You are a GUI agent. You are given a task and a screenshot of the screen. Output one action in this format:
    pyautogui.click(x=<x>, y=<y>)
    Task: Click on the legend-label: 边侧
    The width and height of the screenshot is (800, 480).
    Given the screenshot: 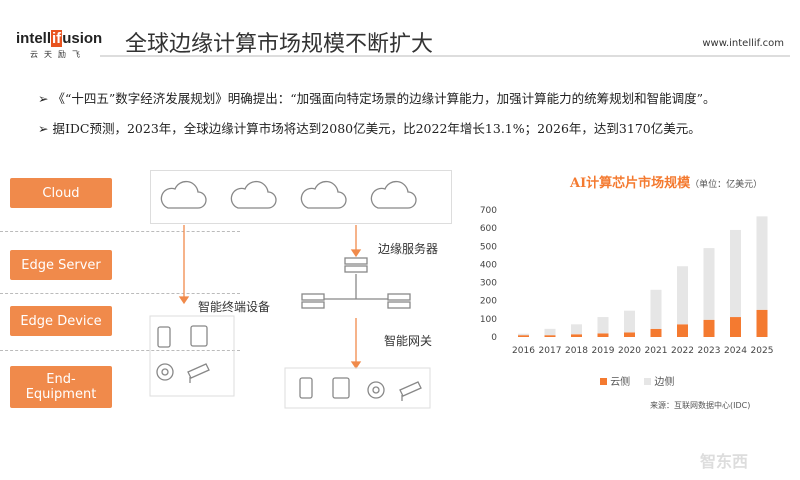 What is the action you would take?
    pyautogui.click(x=664, y=382)
    